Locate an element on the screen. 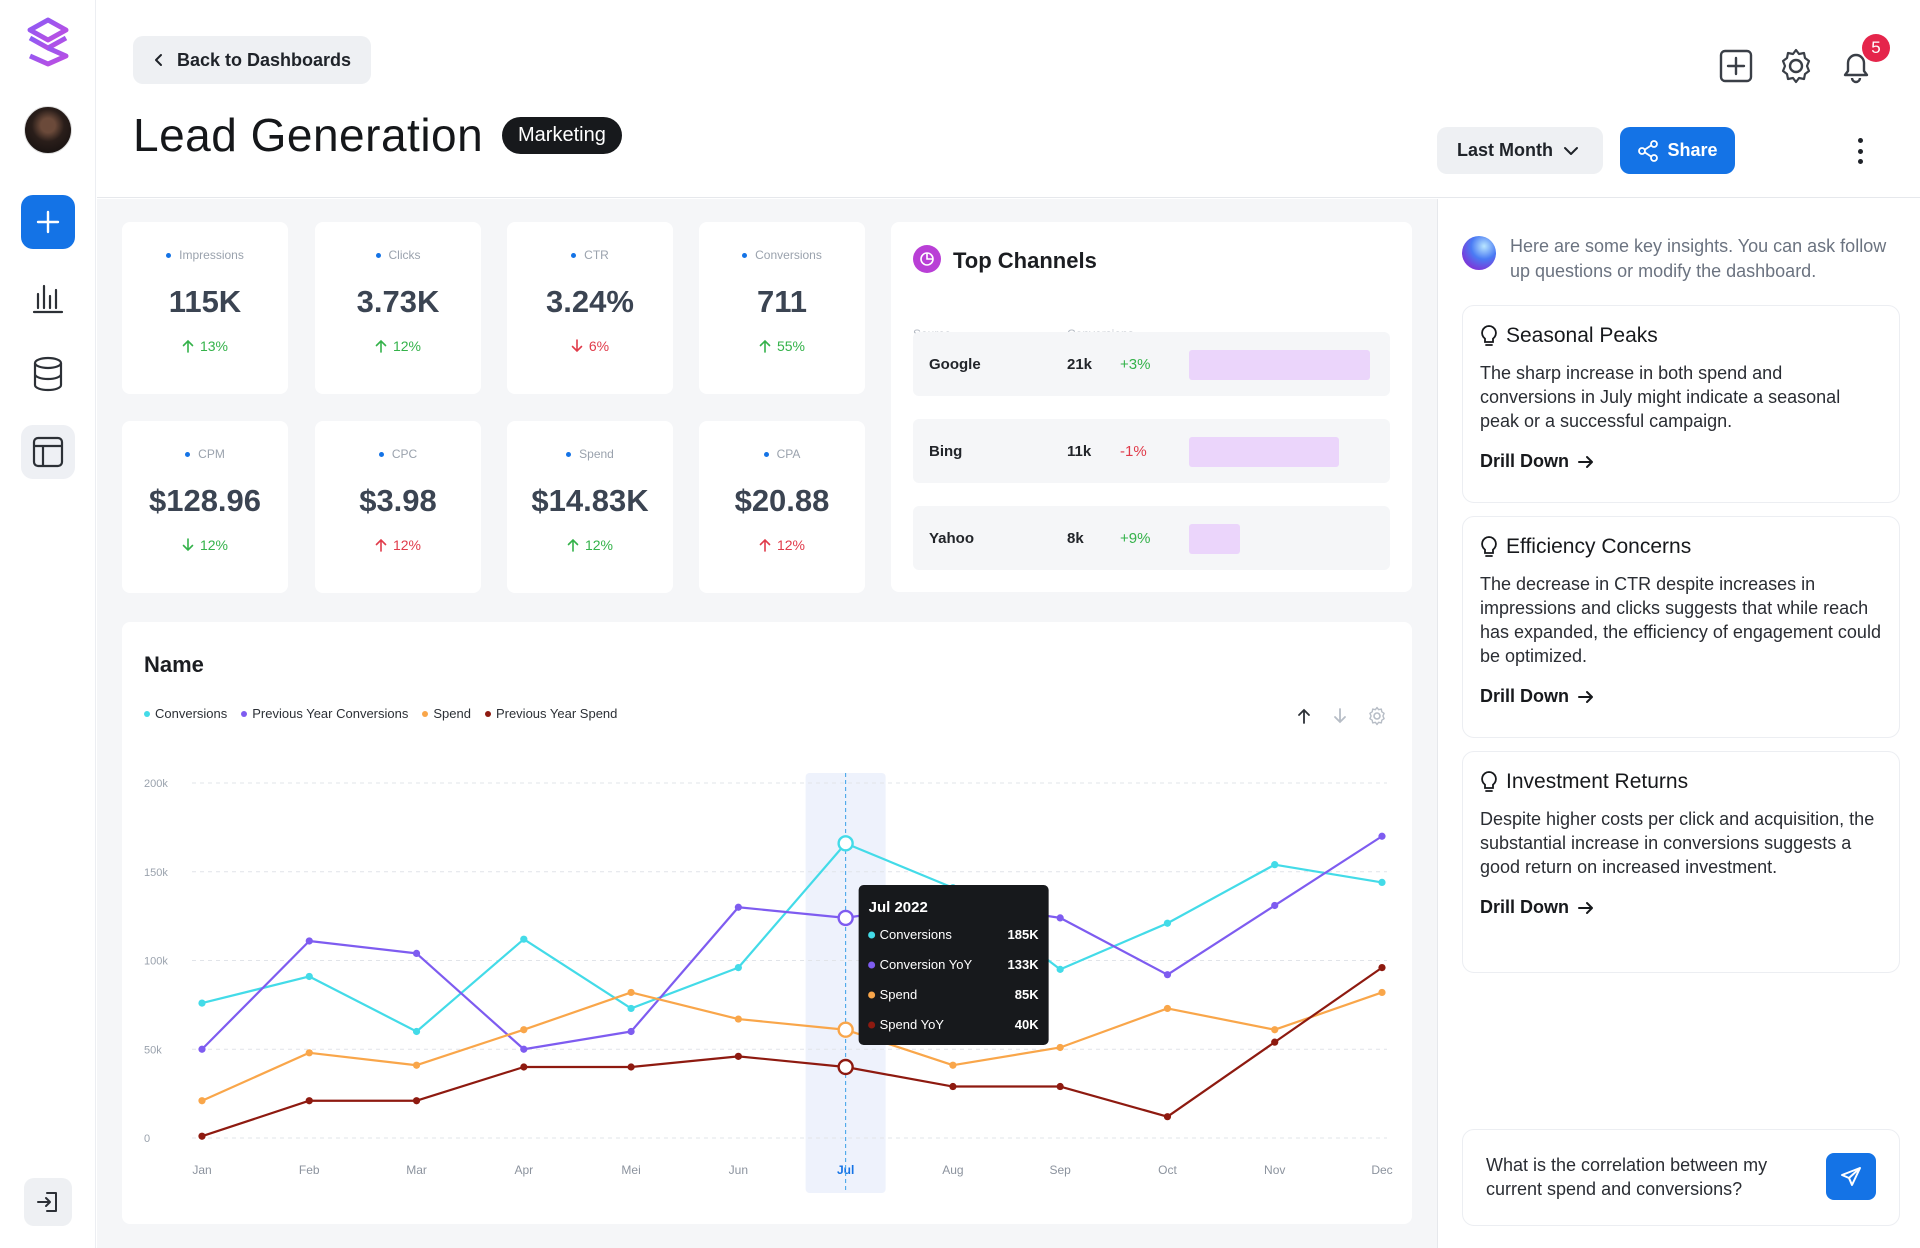 This screenshot has width=1920, height=1248. legend-item: Previous Year Spend is located at coordinates (550, 713).